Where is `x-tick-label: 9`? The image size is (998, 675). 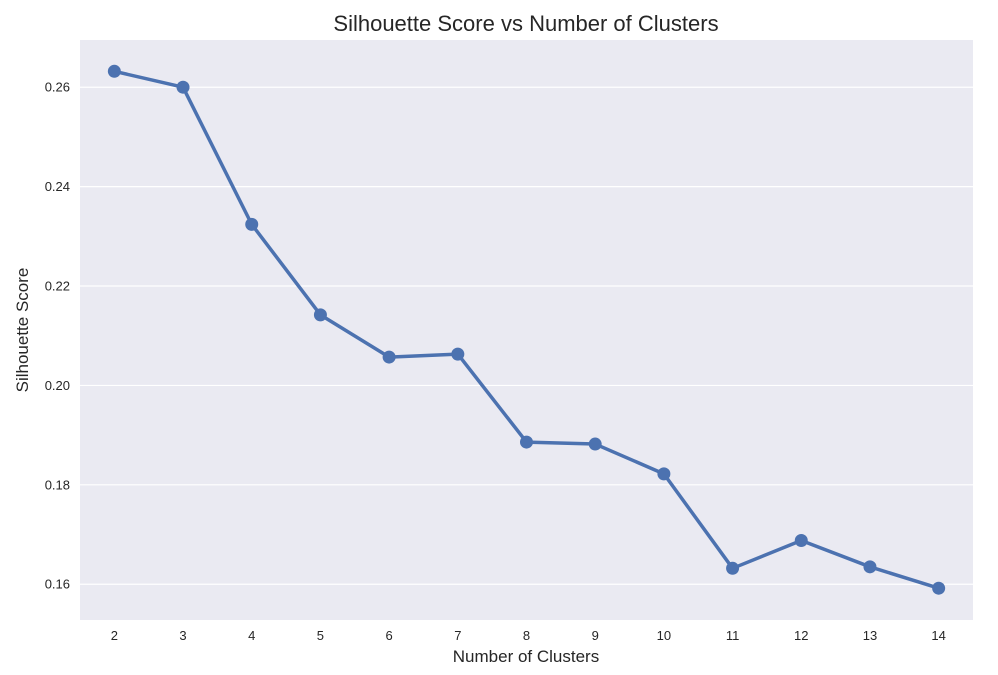 x-tick-label: 9 is located at coordinates (595, 635).